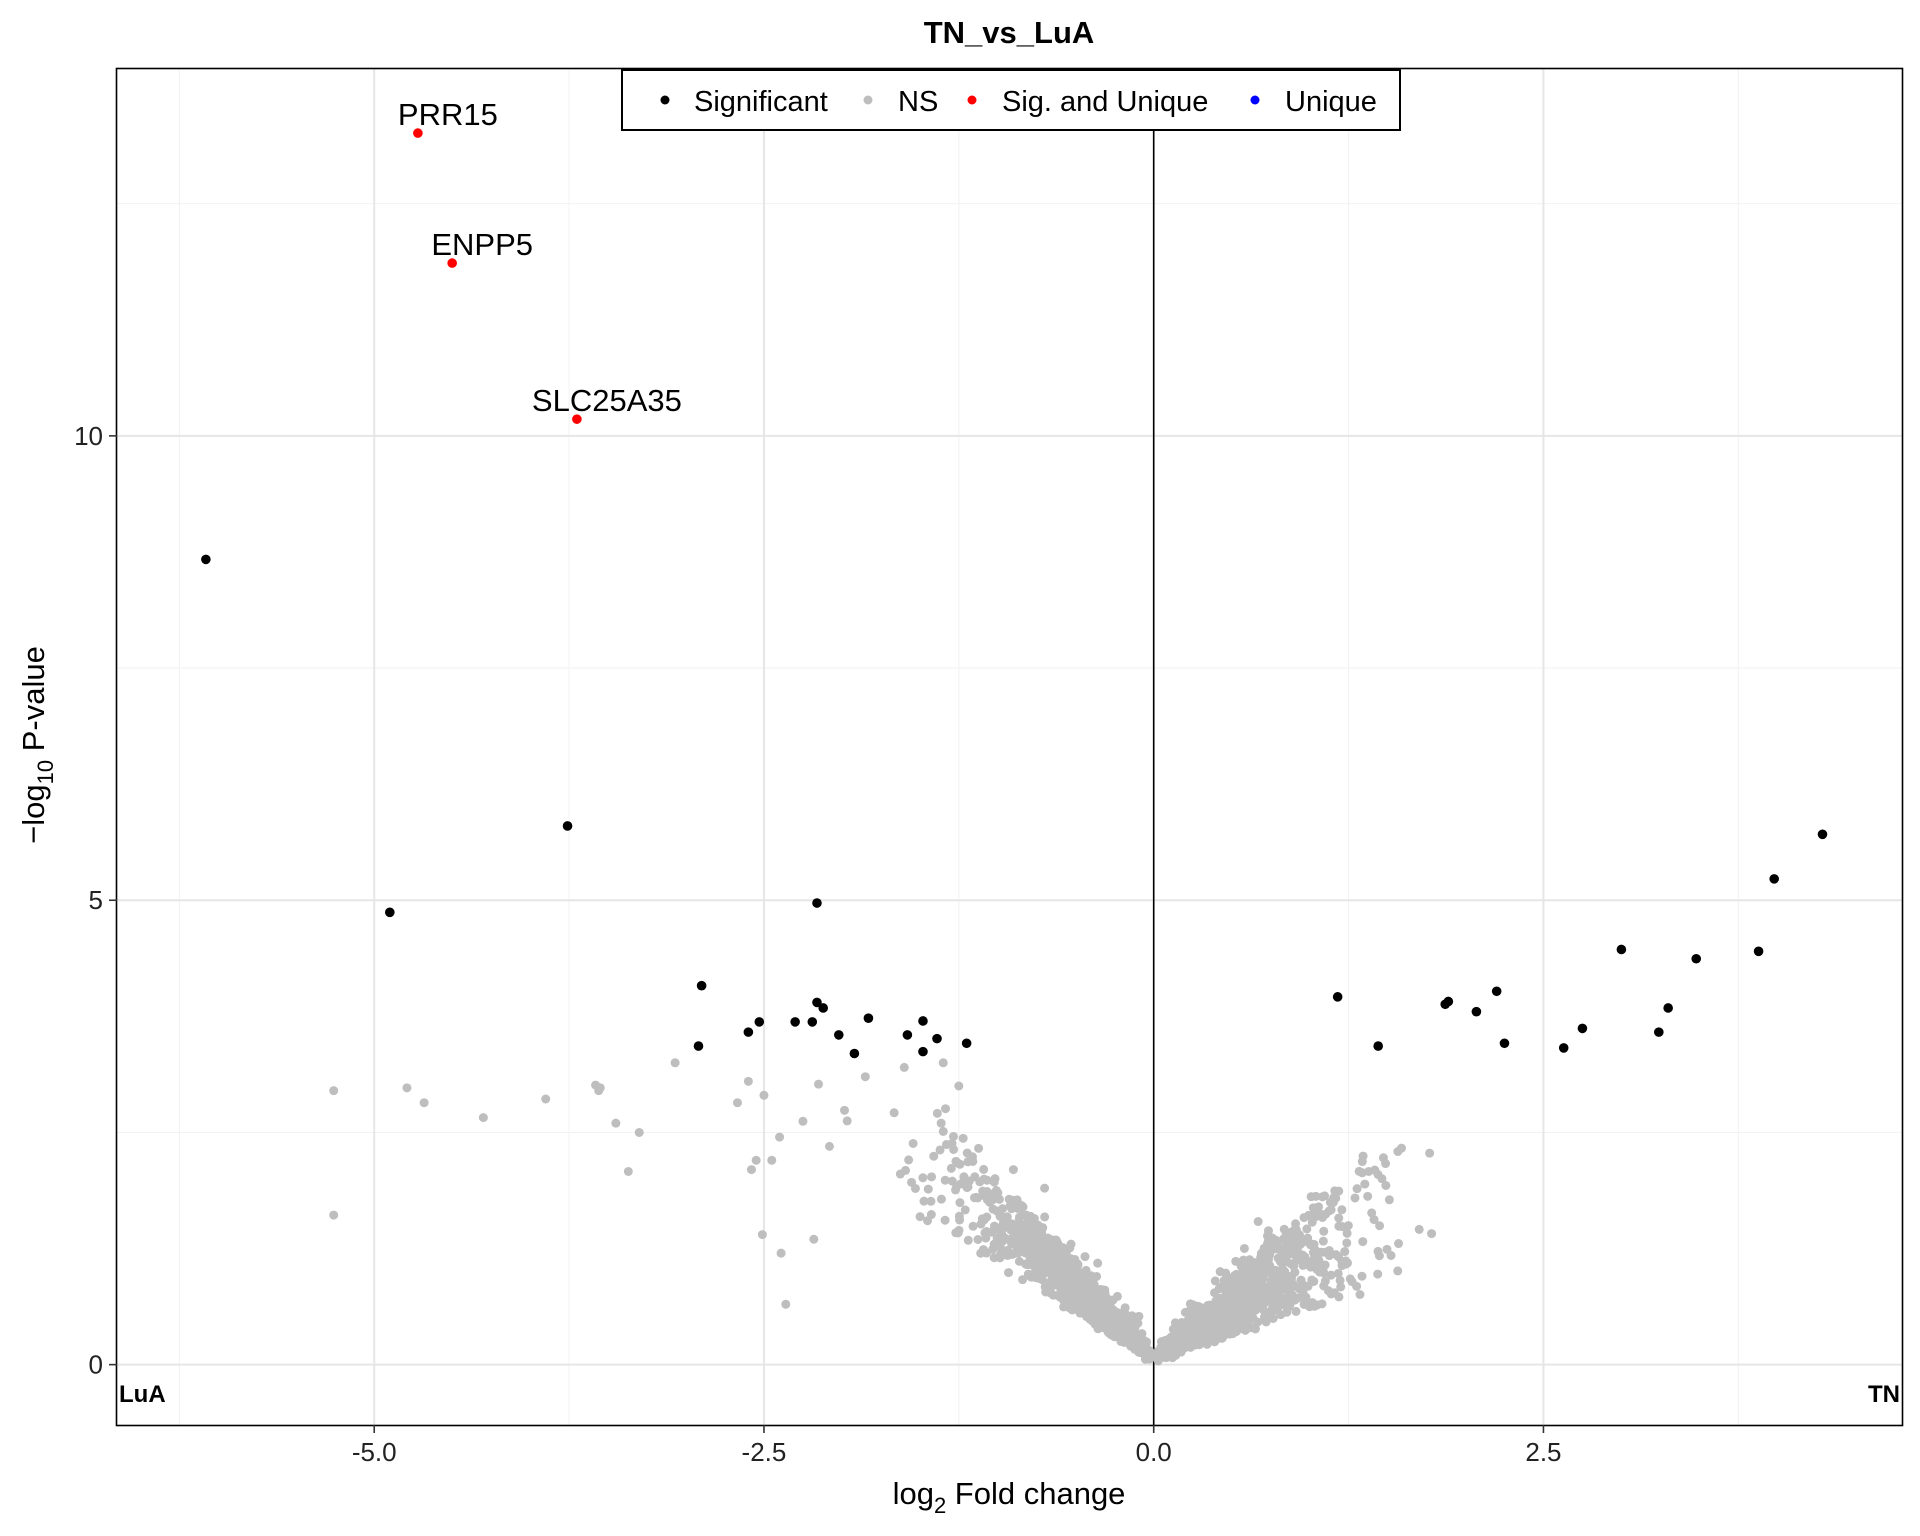 The image size is (1920, 1536). Describe the element at coordinates (482, 244) in the screenshot. I see `gene-label: ENPP5` at that location.